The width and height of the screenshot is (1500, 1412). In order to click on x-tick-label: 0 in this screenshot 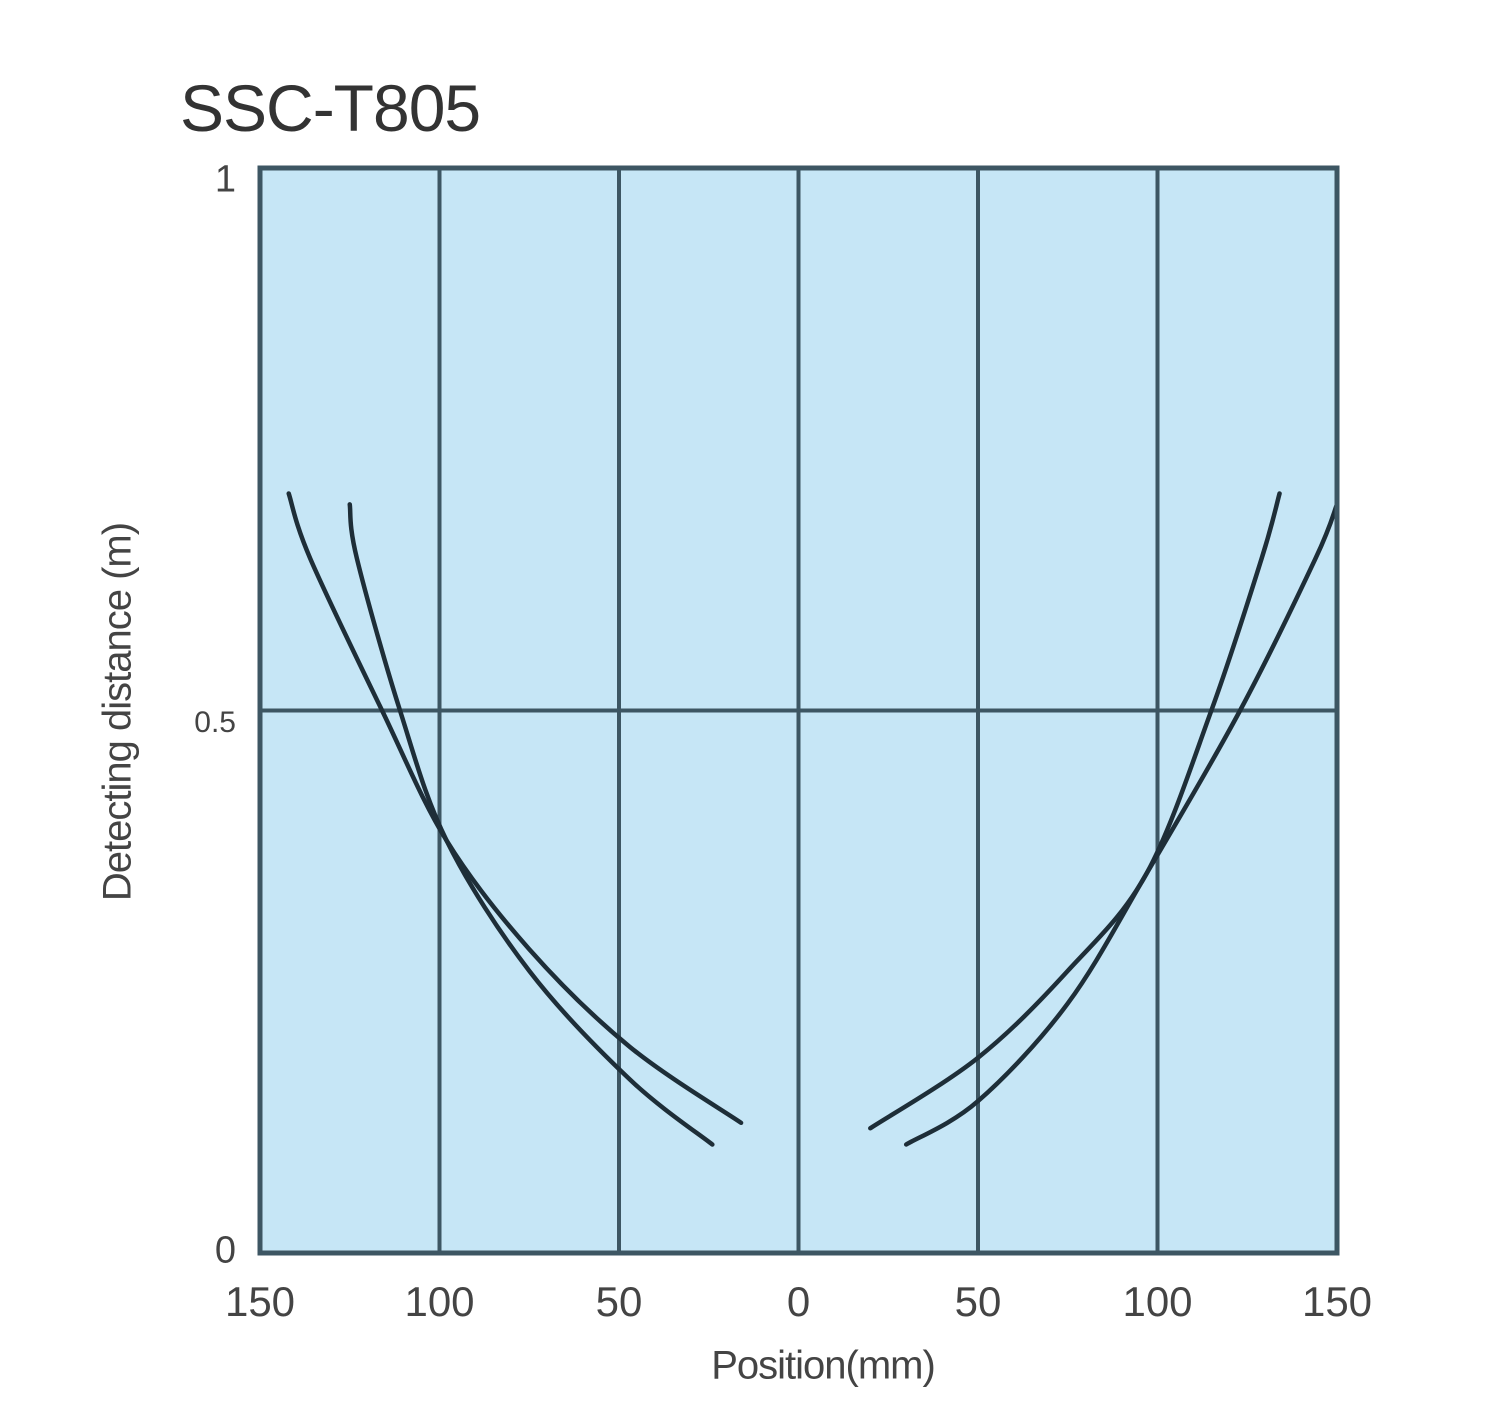, I will do `click(798, 1301)`.